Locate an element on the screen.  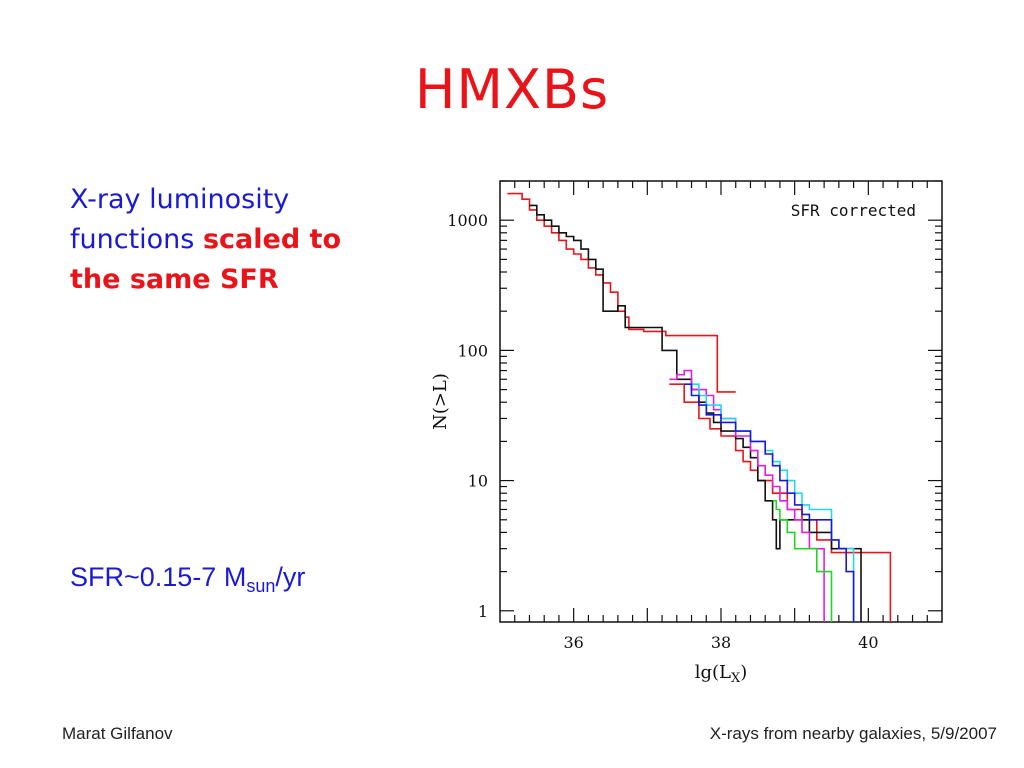
desc-line-2: functions scaled to is located at coordinates (235, 240).